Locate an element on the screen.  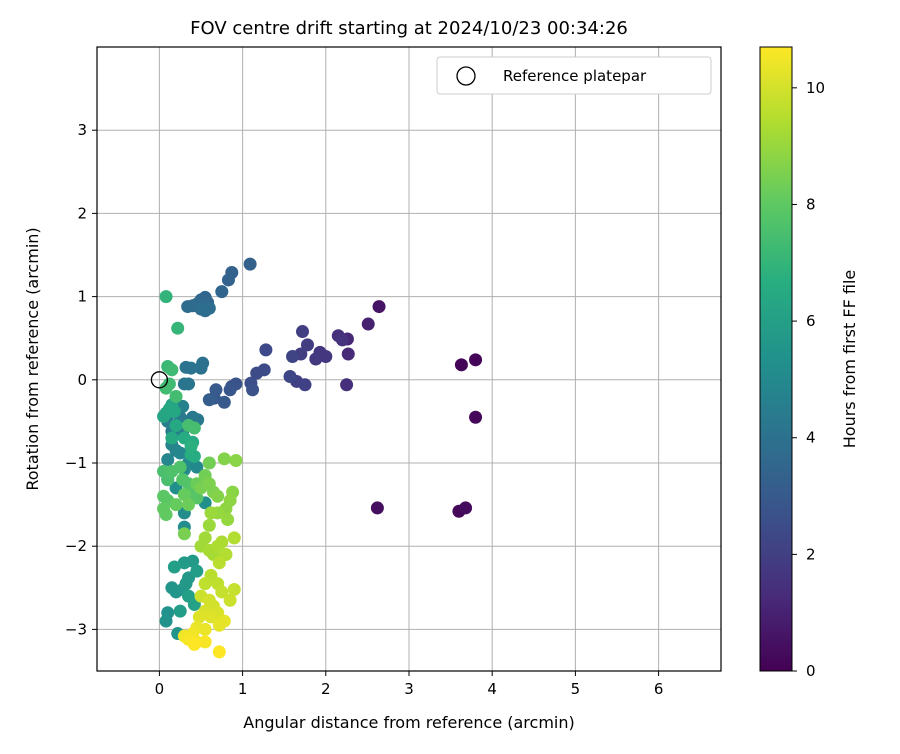
legend-box is located at coordinates (574, 75).